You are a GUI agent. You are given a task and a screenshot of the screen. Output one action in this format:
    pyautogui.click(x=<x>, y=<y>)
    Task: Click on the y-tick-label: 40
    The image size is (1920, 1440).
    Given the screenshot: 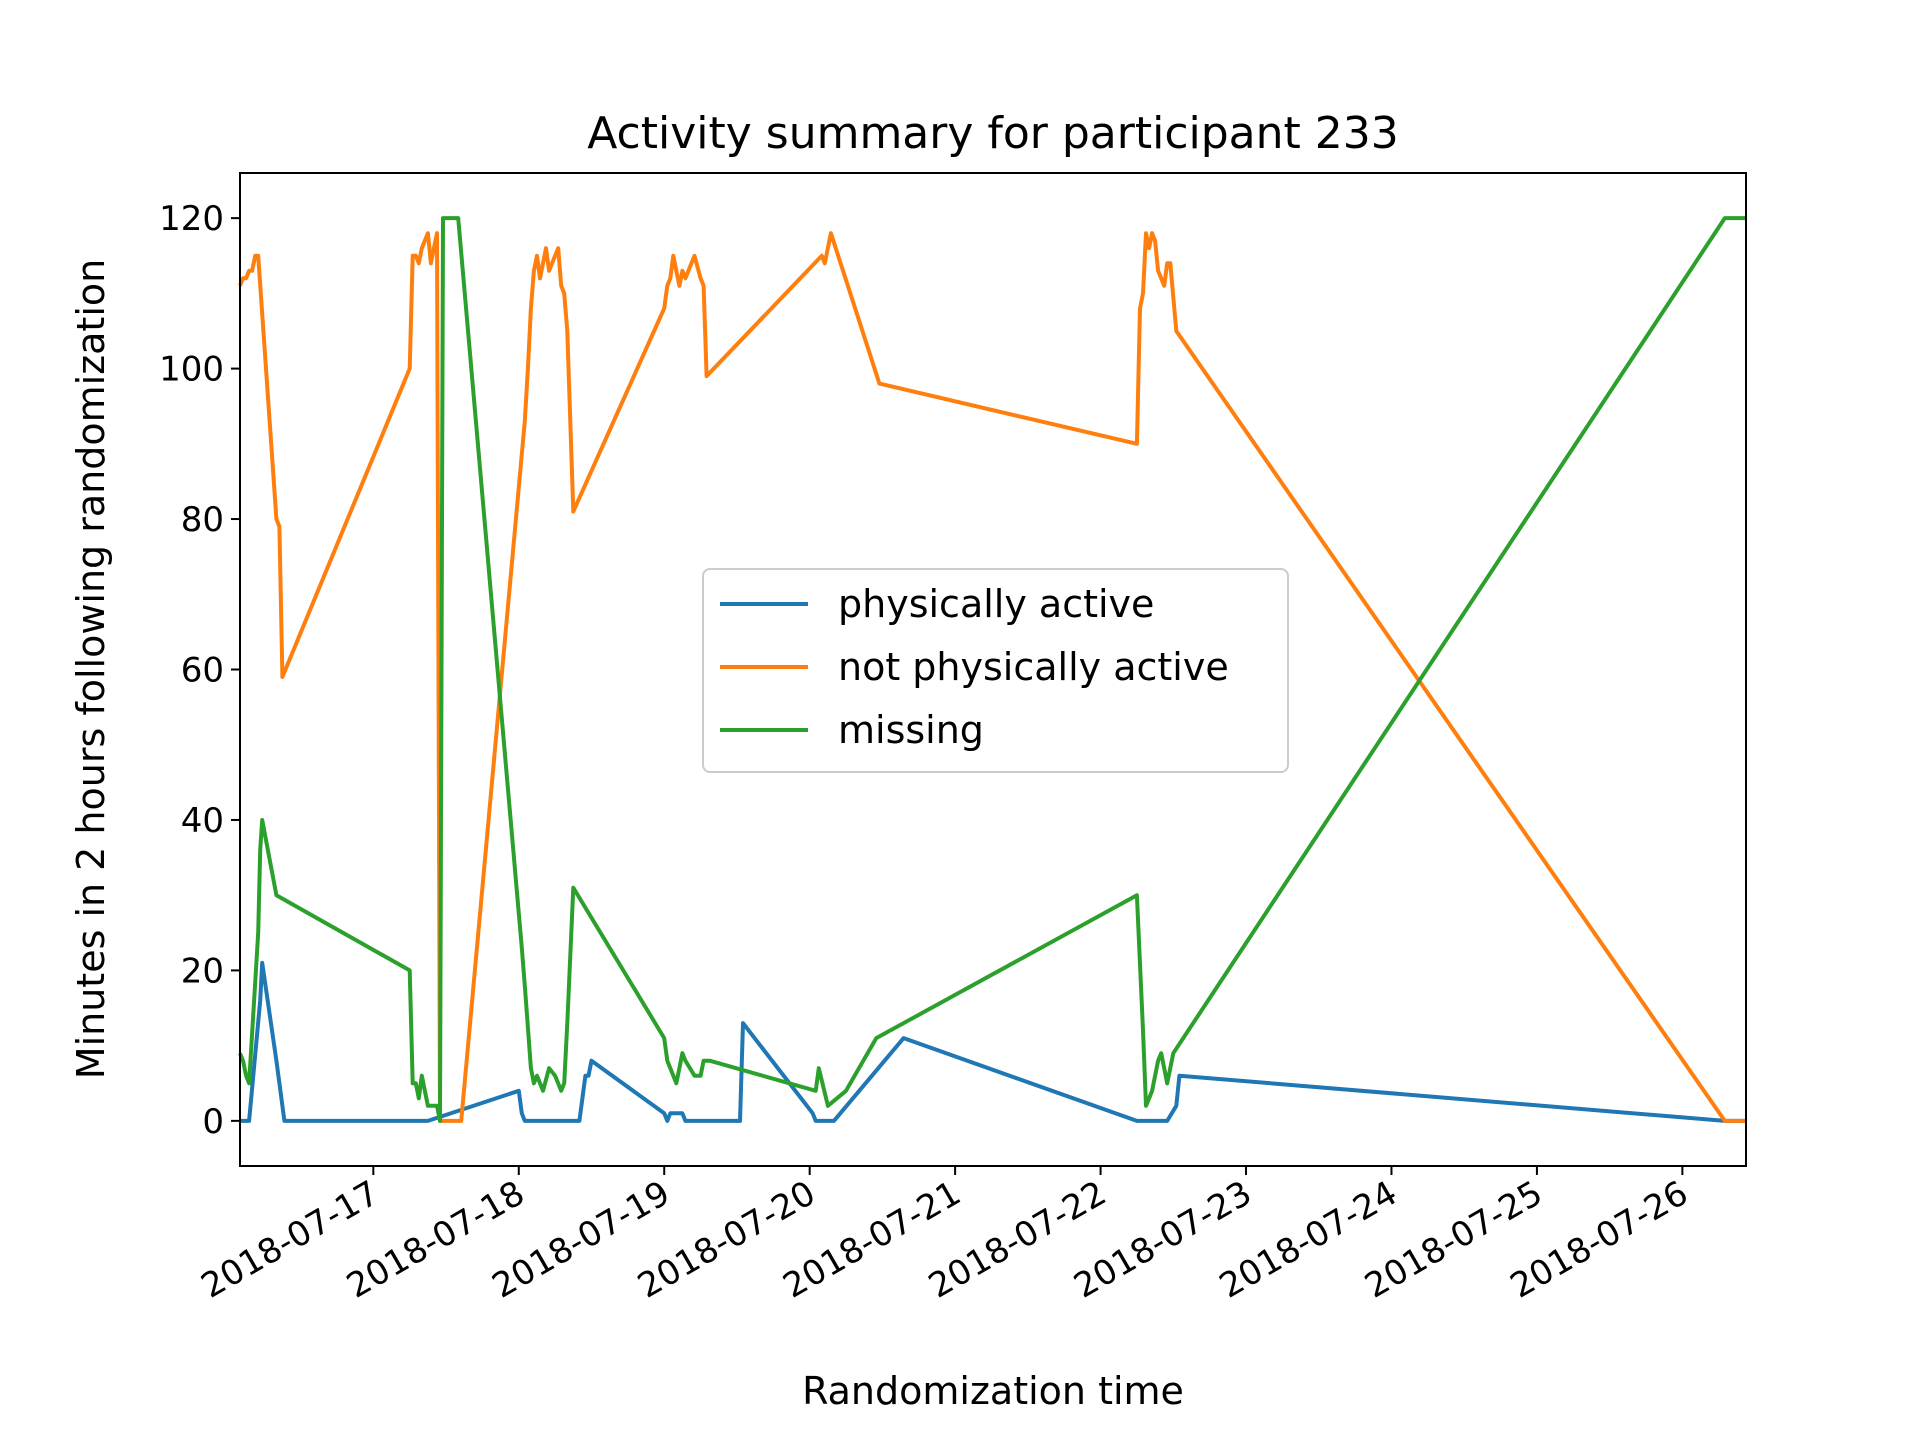 What is the action you would take?
    pyautogui.click(x=202, y=821)
    